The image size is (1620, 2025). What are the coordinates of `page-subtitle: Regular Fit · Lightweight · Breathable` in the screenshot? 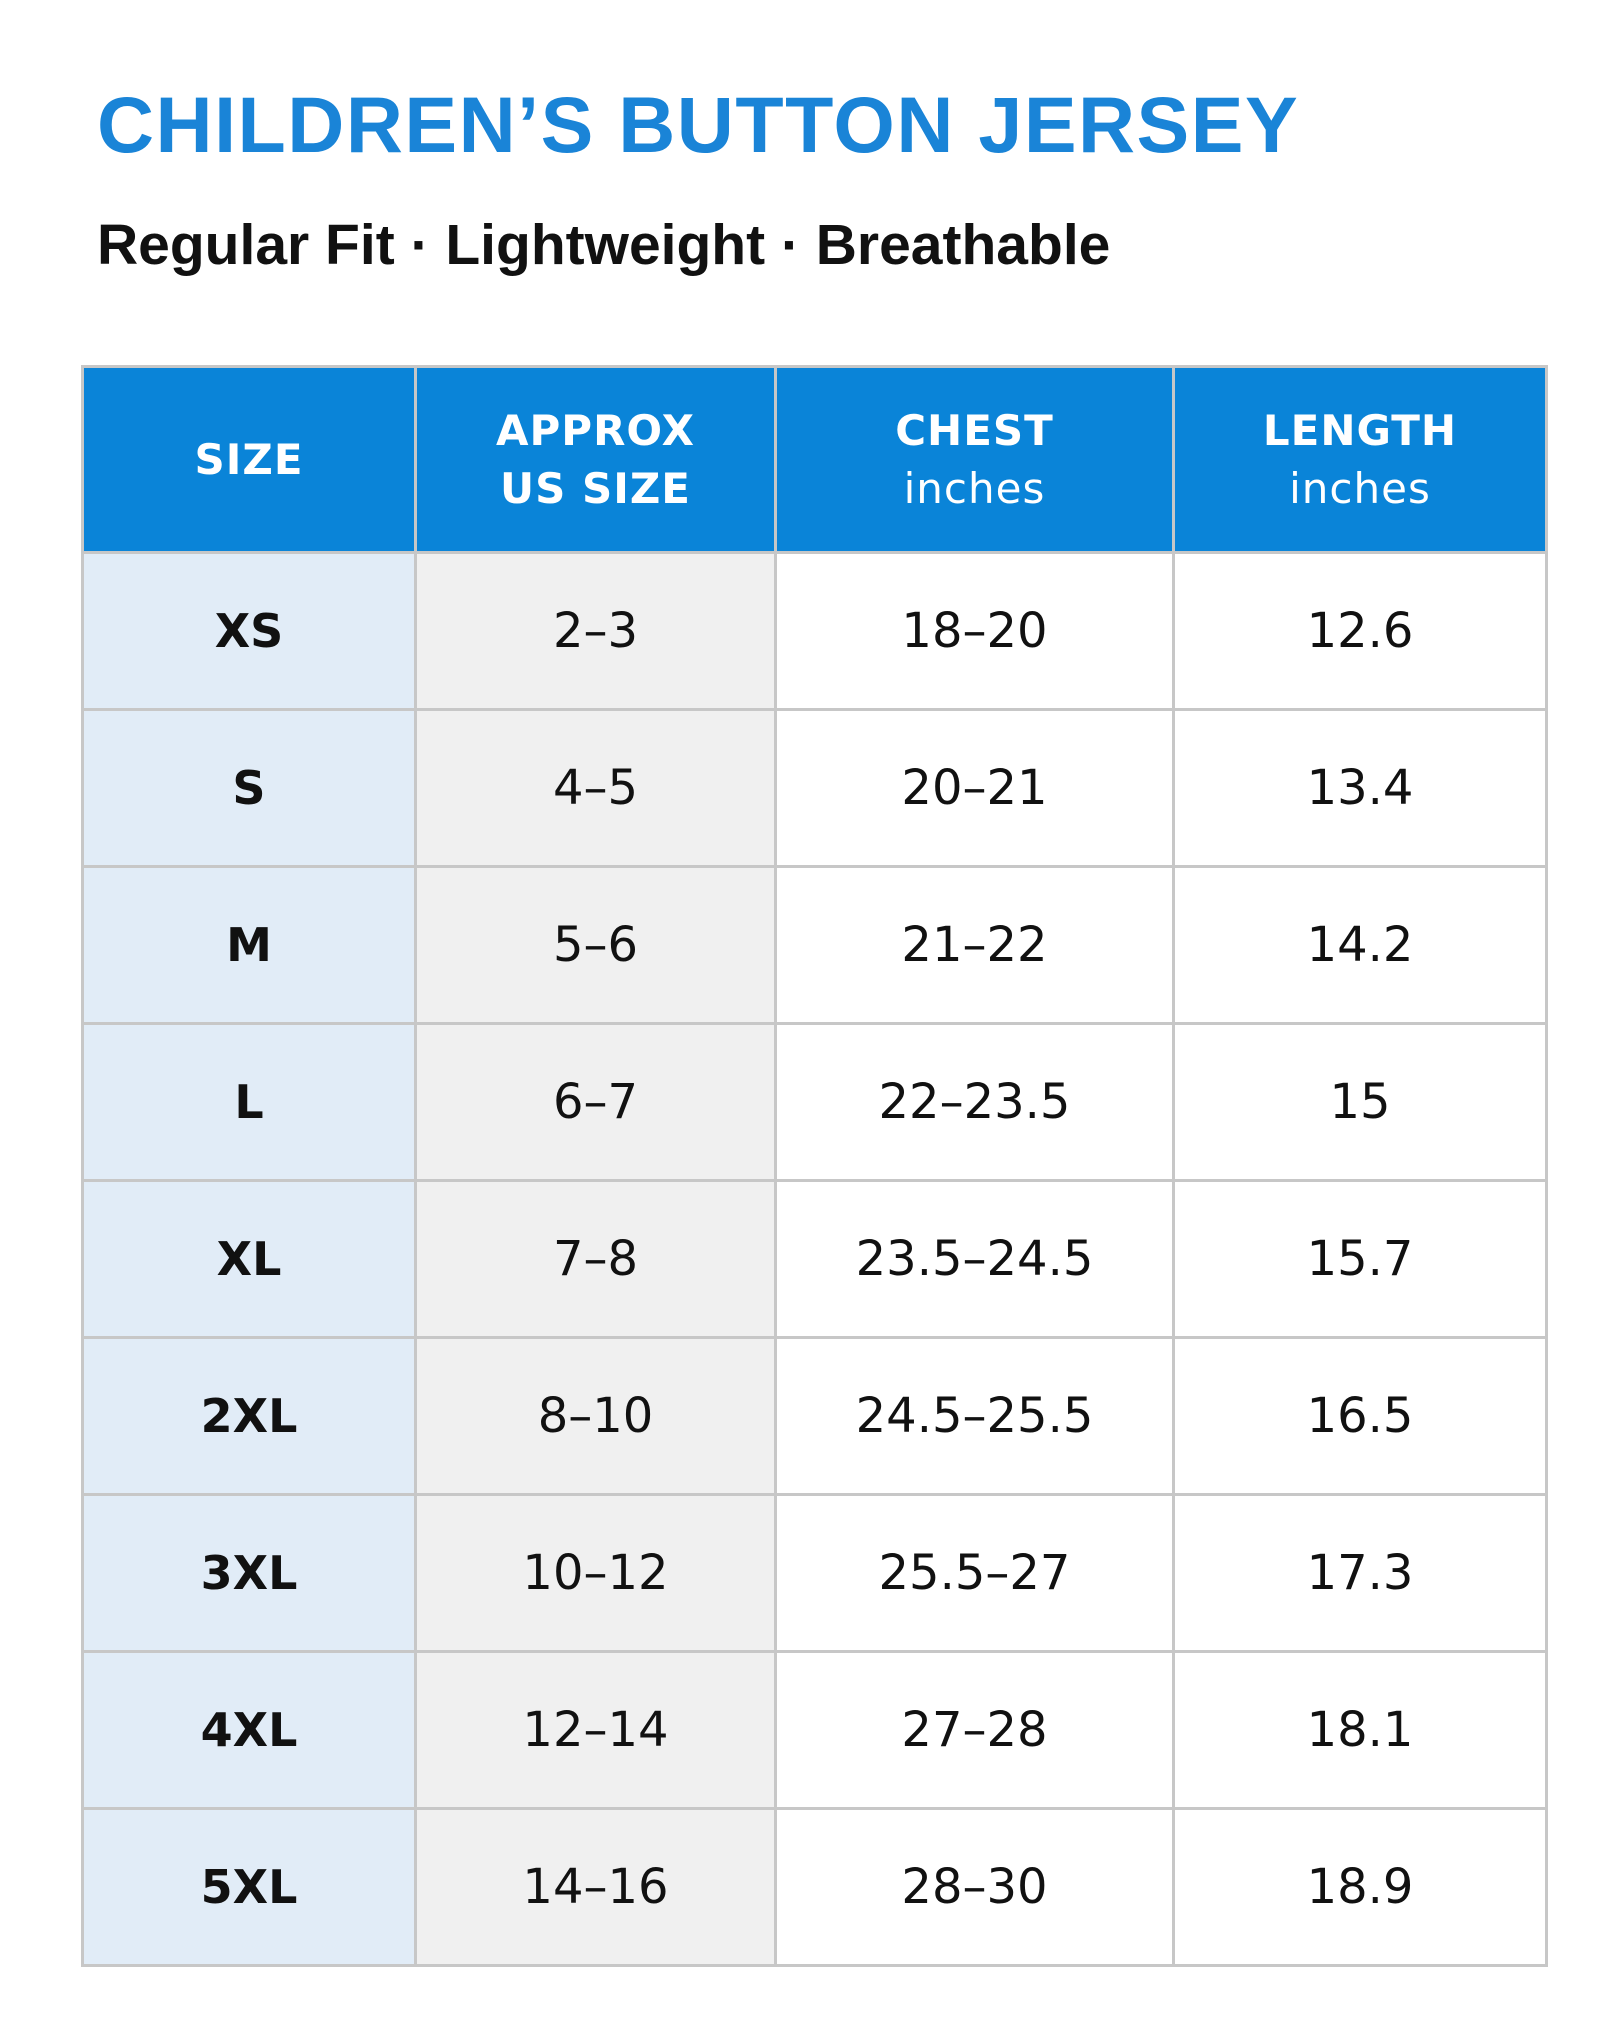 It's located at (604, 245).